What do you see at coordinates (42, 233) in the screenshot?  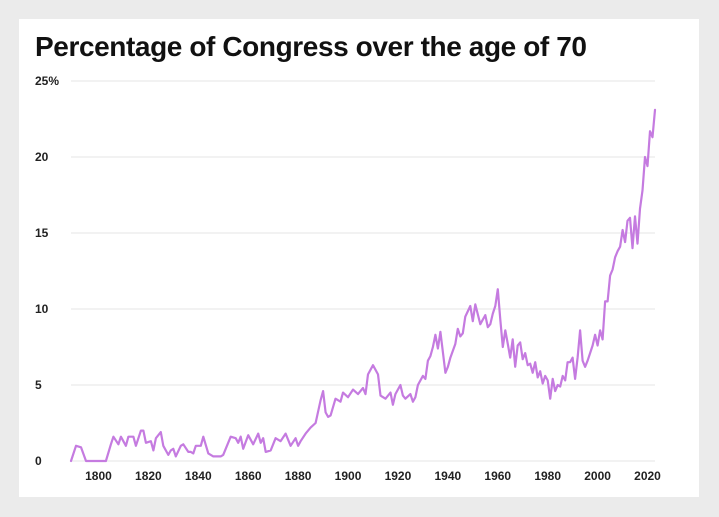 I see `y-tick-label: 15` at bounding box center [42, 233].